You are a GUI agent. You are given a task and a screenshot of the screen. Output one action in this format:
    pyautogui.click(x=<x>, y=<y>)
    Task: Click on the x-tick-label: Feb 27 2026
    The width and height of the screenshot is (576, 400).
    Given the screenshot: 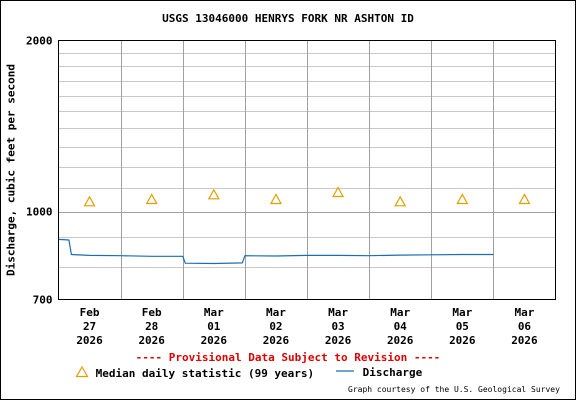 What is the action you would take?
    pyautogui.click(x=90, y=327)
    